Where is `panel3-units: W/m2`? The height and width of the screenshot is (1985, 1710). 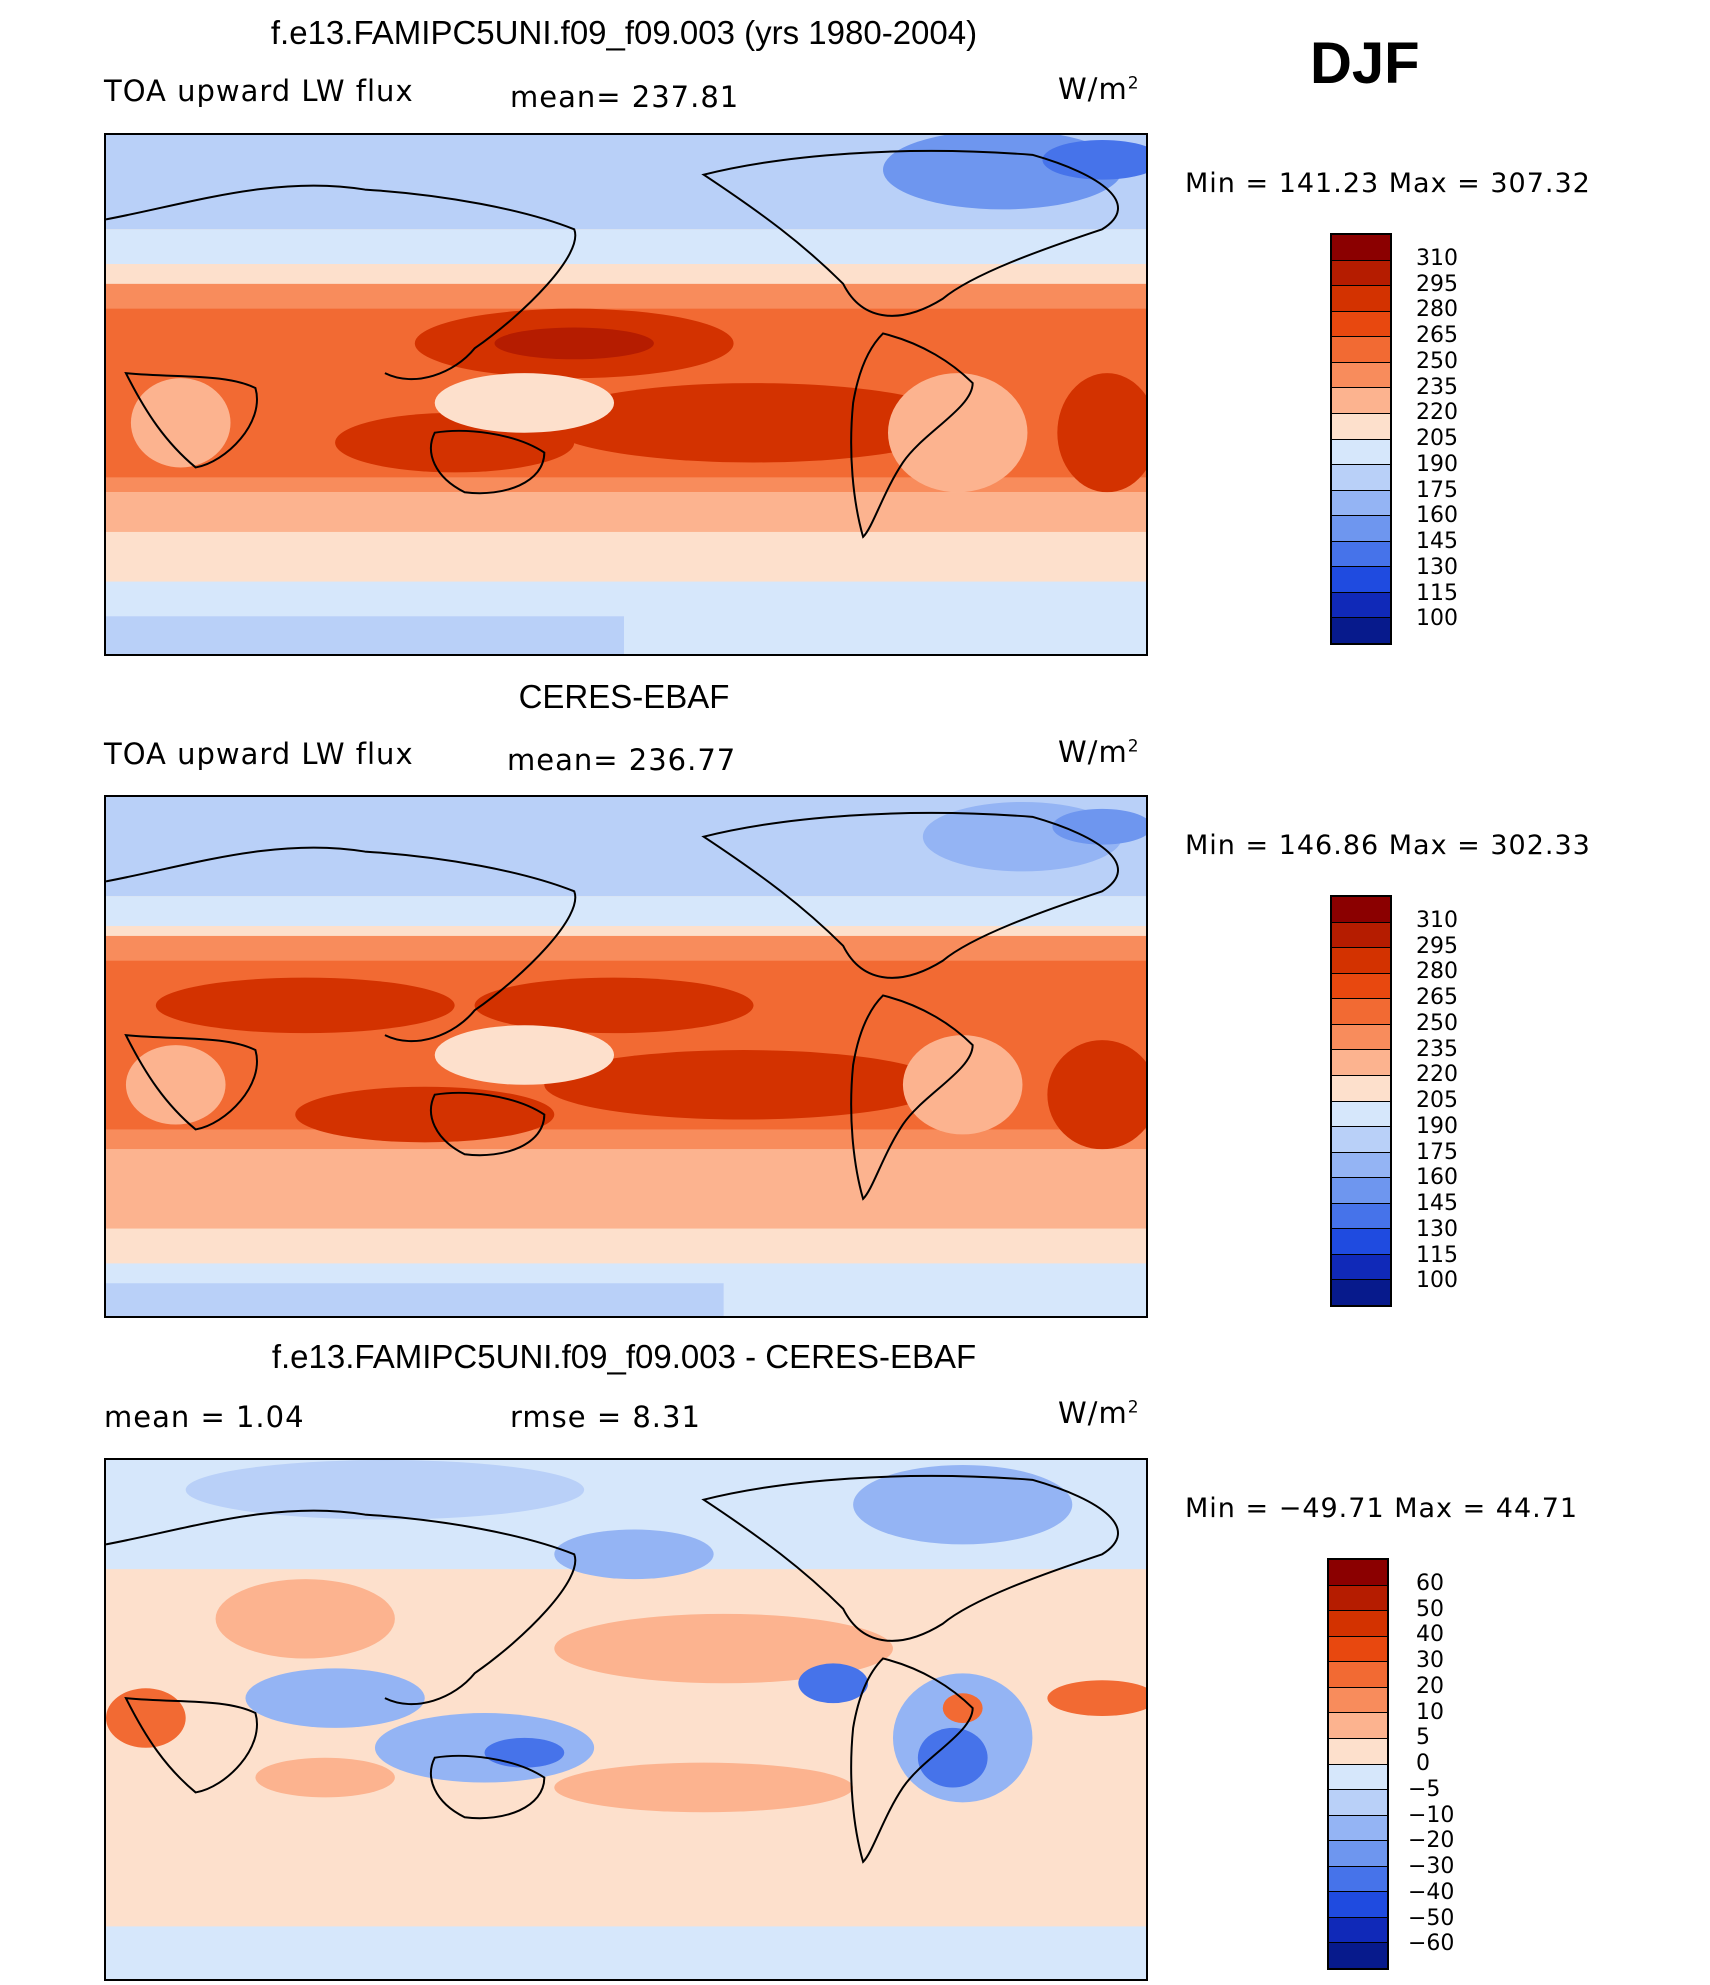 panel3-units: W/m2 is located at coordinates (1099, 1413).